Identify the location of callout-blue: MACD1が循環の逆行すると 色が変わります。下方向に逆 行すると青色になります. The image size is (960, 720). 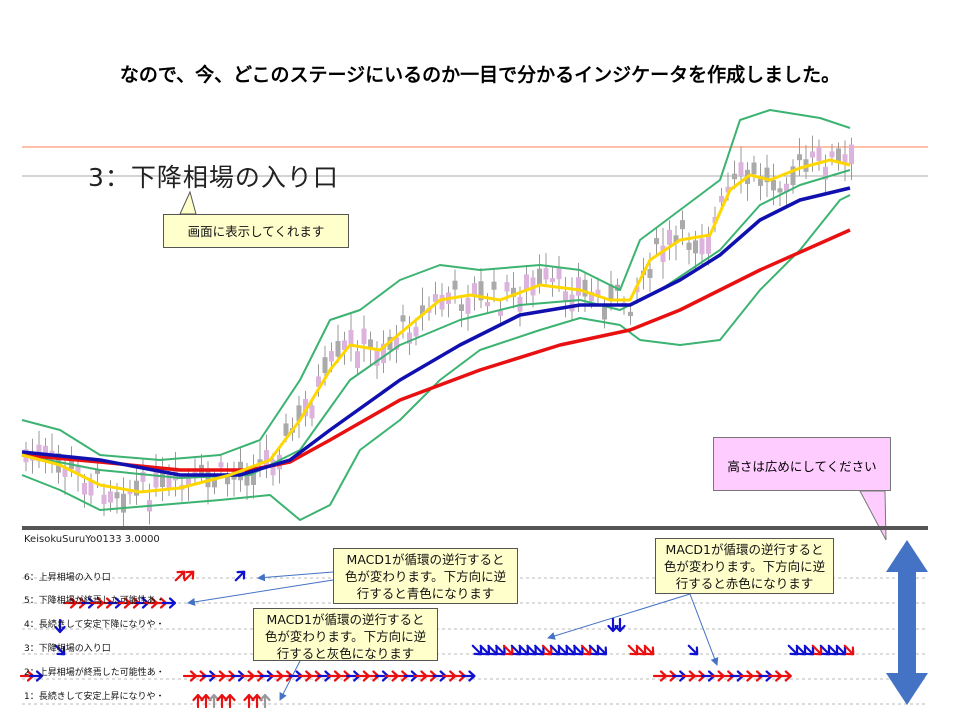
(425, 576).